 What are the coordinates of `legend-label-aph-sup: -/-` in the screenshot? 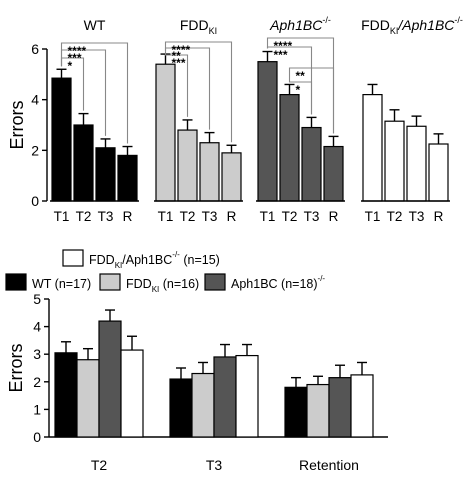 It's located at (322, 278).